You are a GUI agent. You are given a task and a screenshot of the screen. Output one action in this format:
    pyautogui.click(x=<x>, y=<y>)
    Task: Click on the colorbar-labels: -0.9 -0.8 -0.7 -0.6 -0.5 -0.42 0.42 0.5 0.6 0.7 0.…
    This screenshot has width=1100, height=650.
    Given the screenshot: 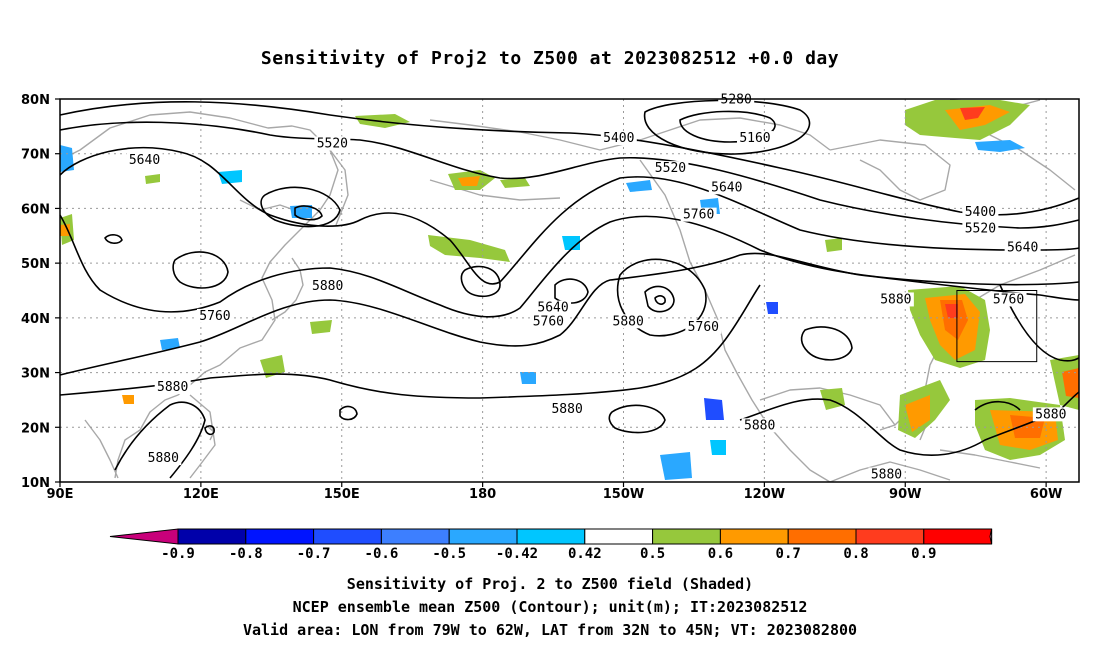 What is the action you would take?
    pyautogui.click(x=548, y=554)
    